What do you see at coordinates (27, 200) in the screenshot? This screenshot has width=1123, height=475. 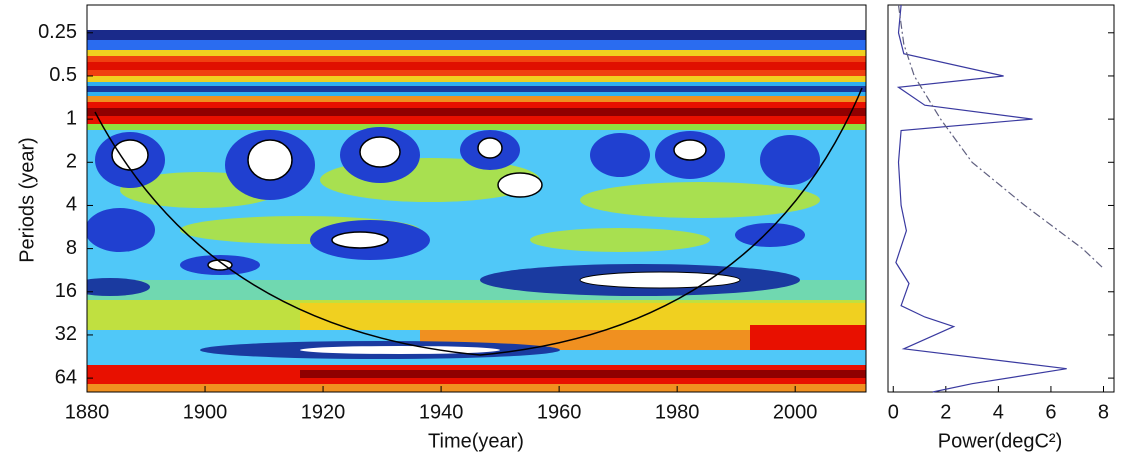 I see `y-axis-label: Periods (year)` at bounding box center [27, 200].